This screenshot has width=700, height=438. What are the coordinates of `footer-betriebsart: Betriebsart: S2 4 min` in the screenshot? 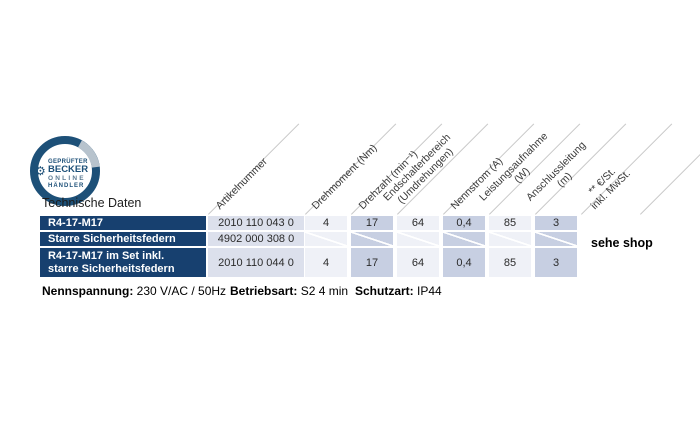 It's located at (289, 291).